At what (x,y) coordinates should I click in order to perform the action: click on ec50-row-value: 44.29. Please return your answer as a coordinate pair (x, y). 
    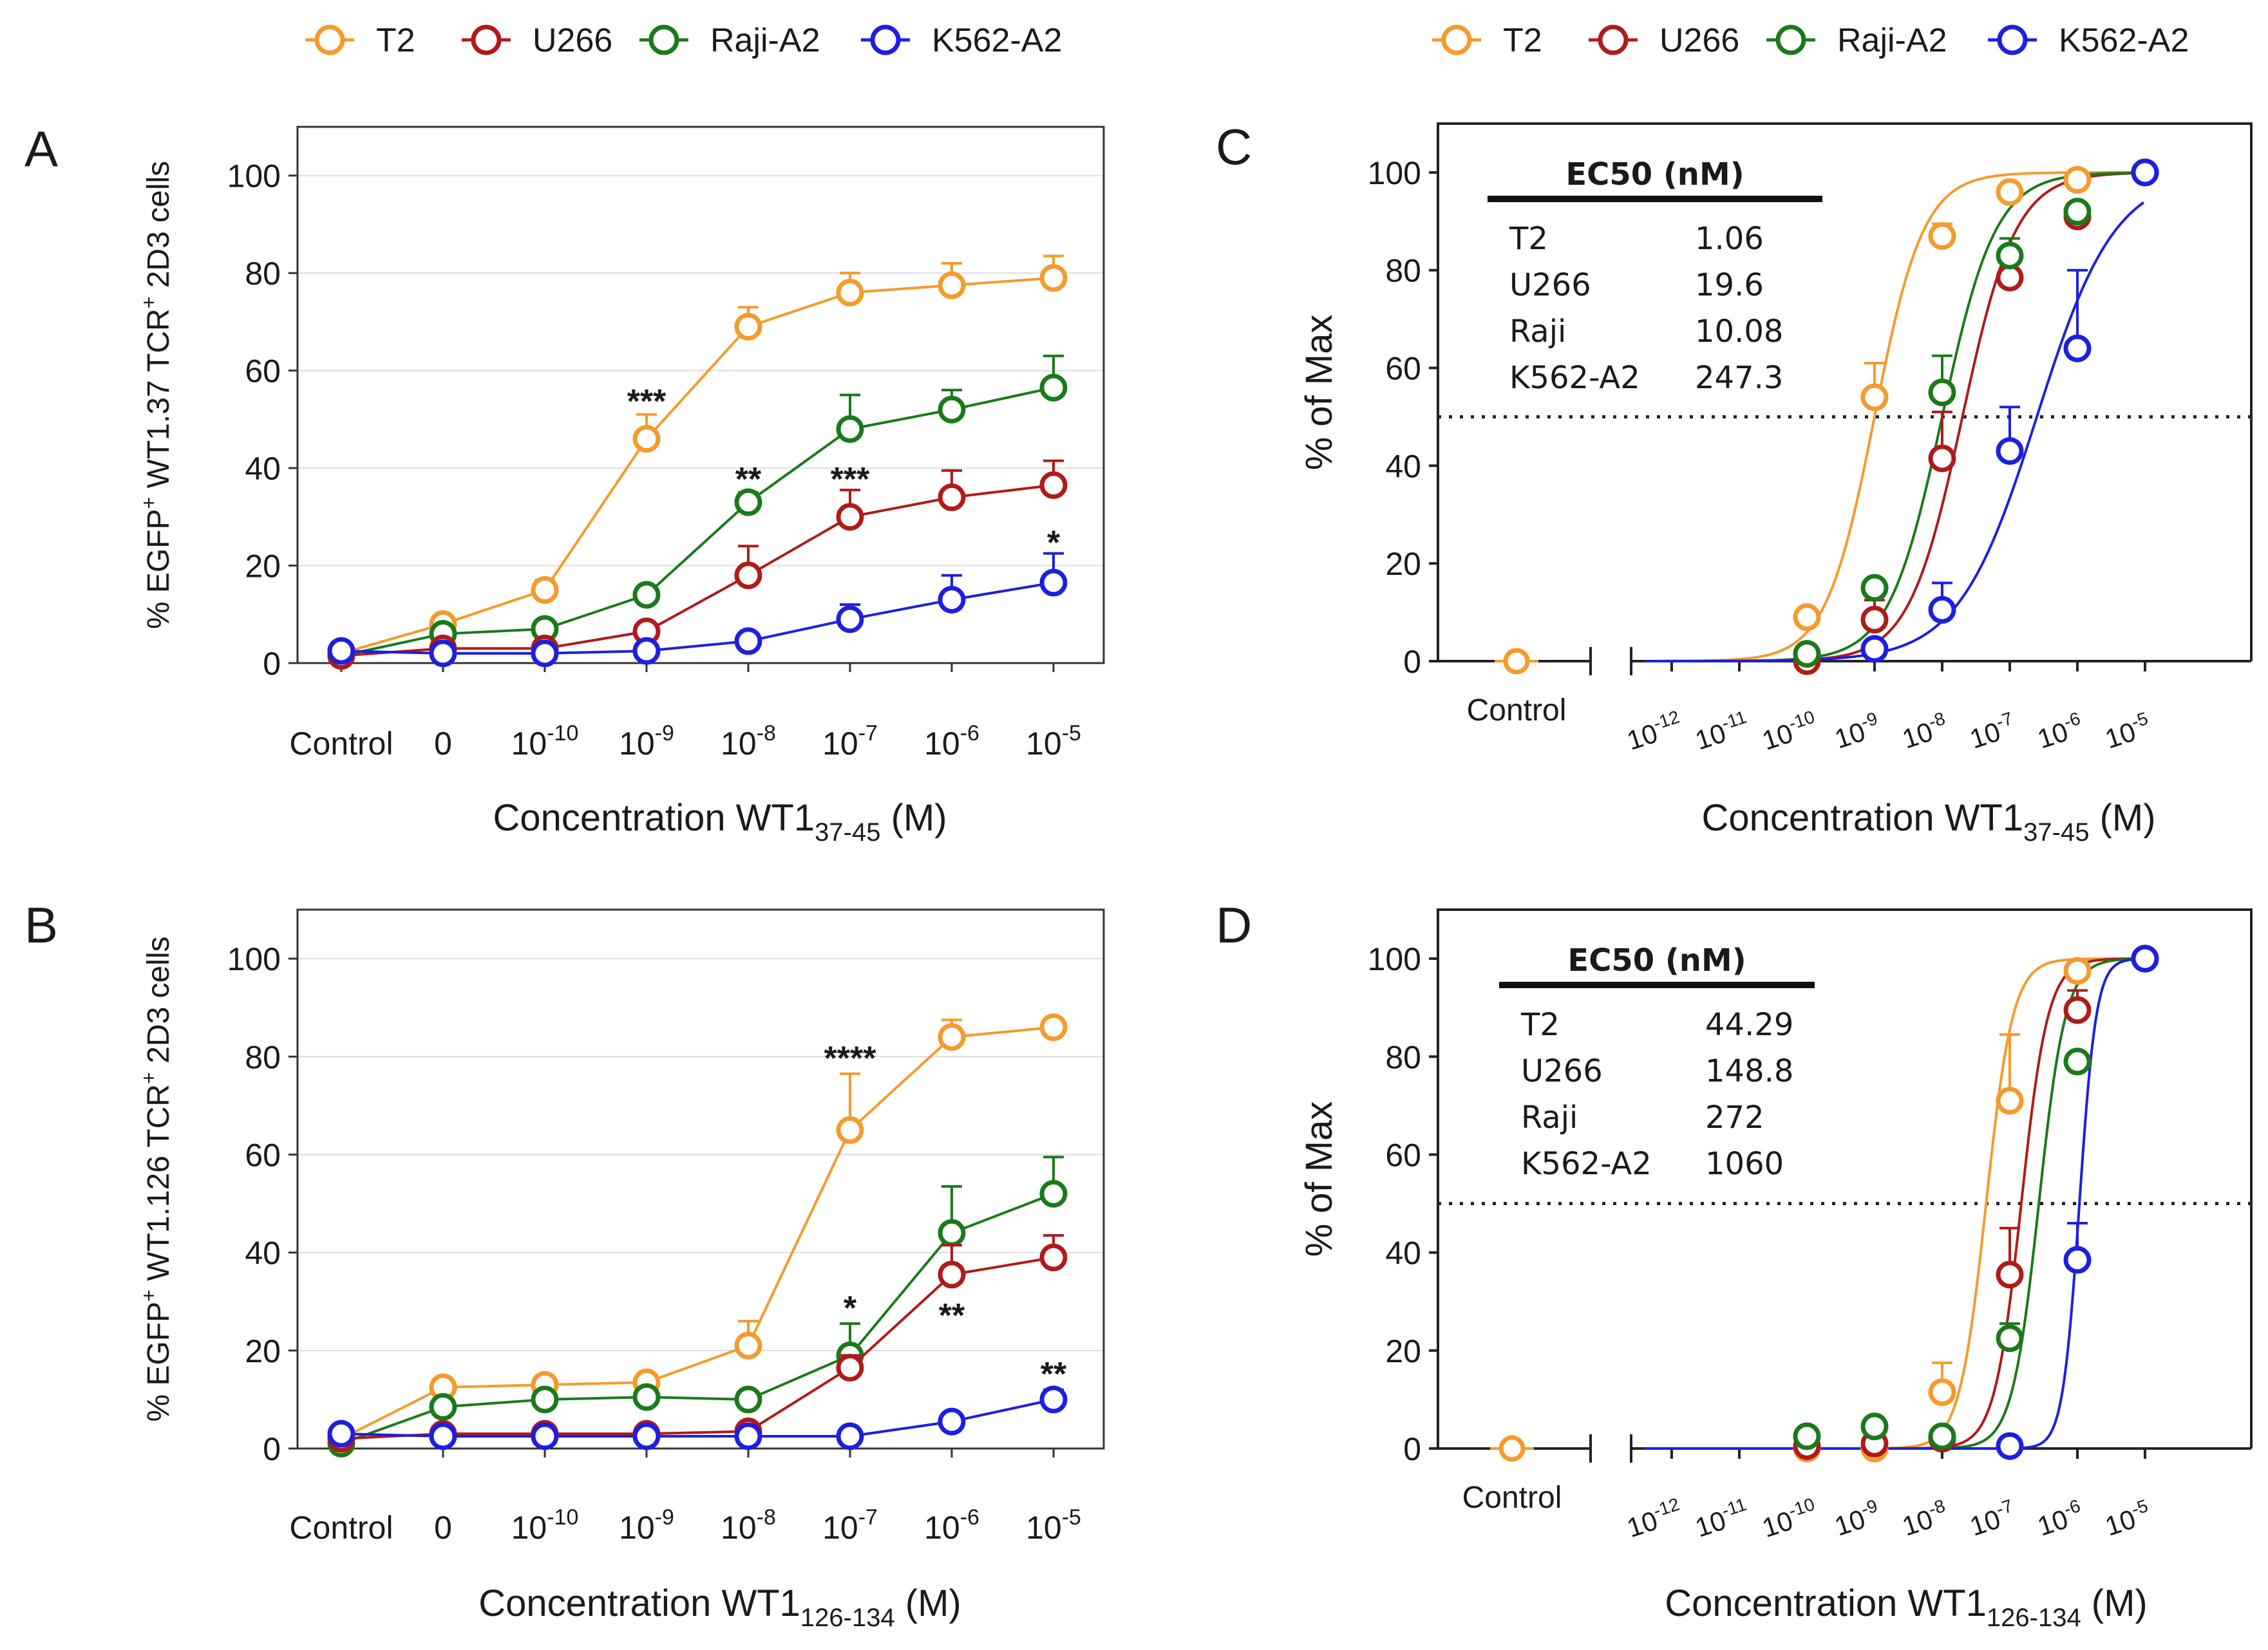
    Looking at the image, I should click on (1749, 1025).